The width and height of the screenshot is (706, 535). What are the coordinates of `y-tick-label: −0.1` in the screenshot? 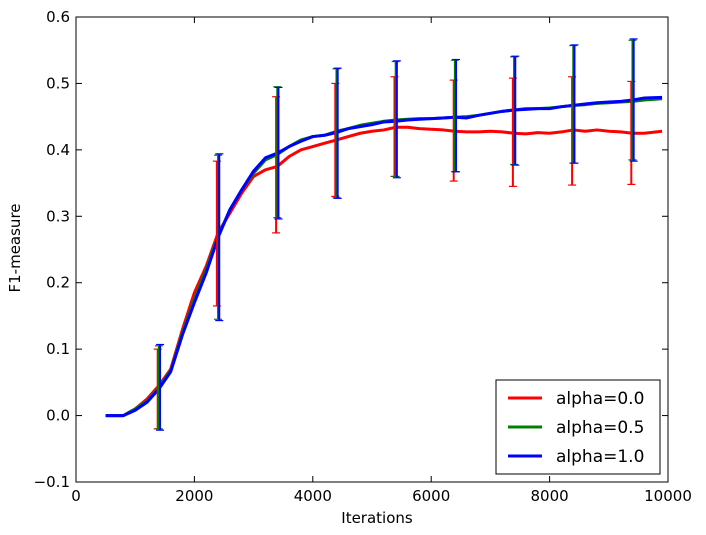 It's located at (52, 482).